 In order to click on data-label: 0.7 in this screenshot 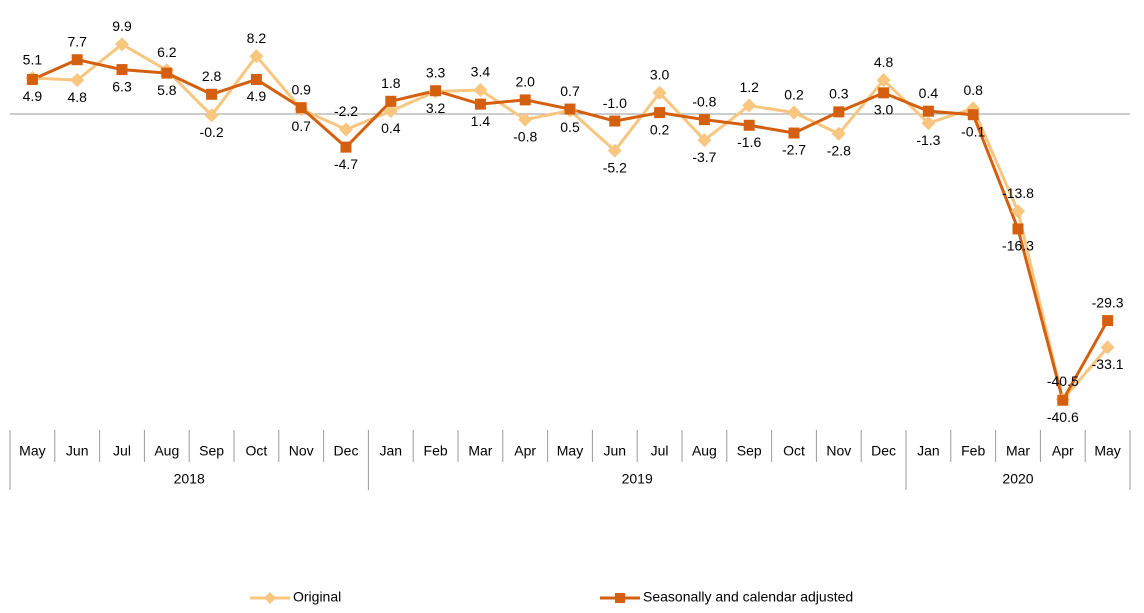, I will do `click(301, 126)`.